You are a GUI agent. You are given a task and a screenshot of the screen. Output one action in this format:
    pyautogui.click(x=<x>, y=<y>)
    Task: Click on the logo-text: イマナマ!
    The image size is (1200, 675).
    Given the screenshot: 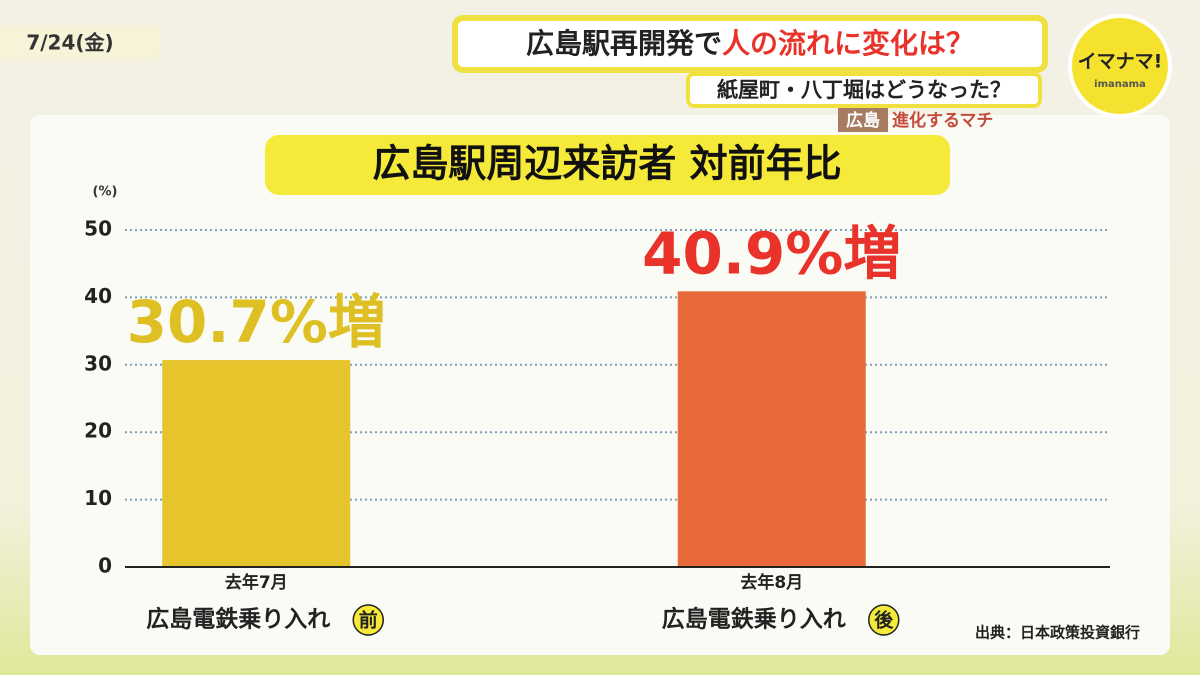 What is the action you would take?
    pyautogui.click(x=1120, y=62)
    